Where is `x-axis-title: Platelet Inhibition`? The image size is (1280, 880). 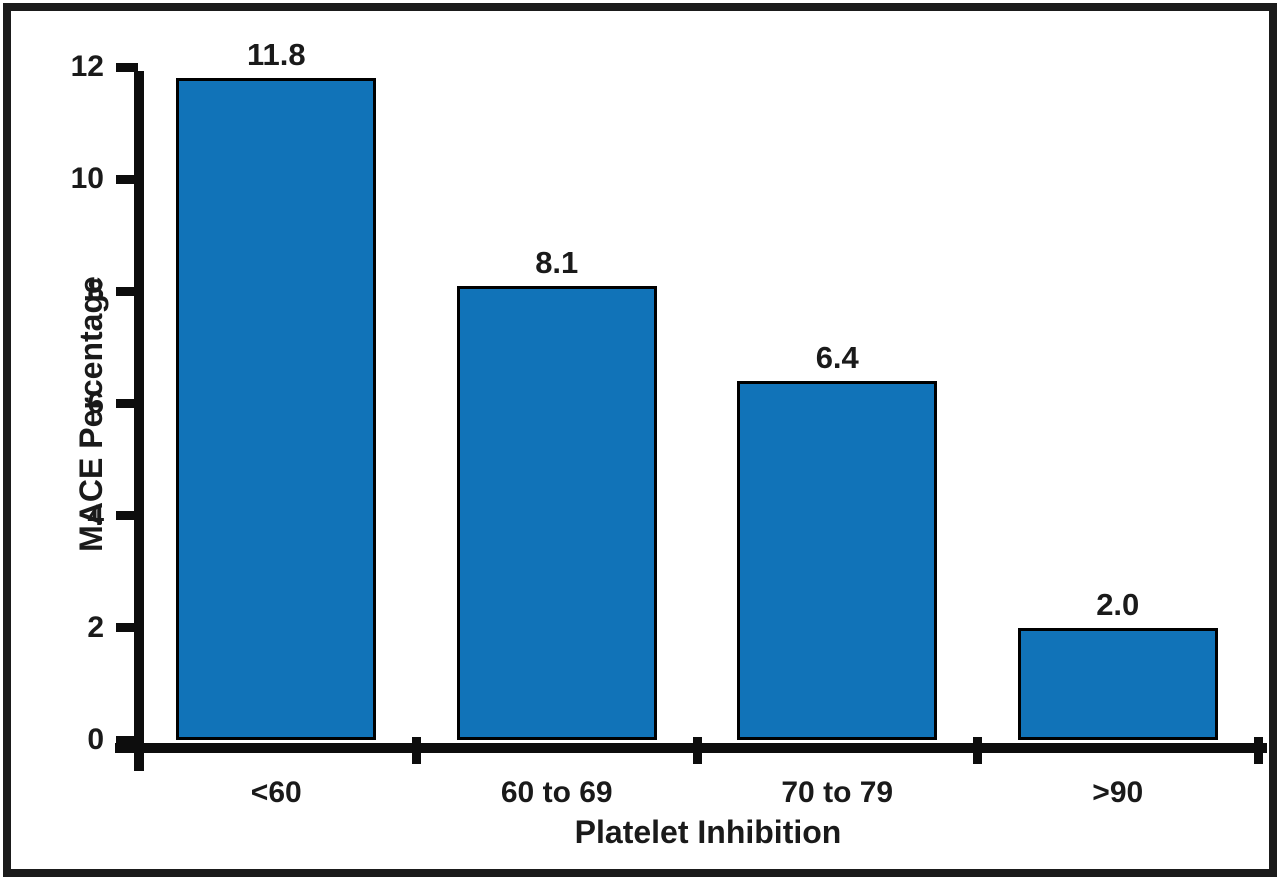
x-axis-title: Platelet Inhibition is located at coordinates (708, 832).